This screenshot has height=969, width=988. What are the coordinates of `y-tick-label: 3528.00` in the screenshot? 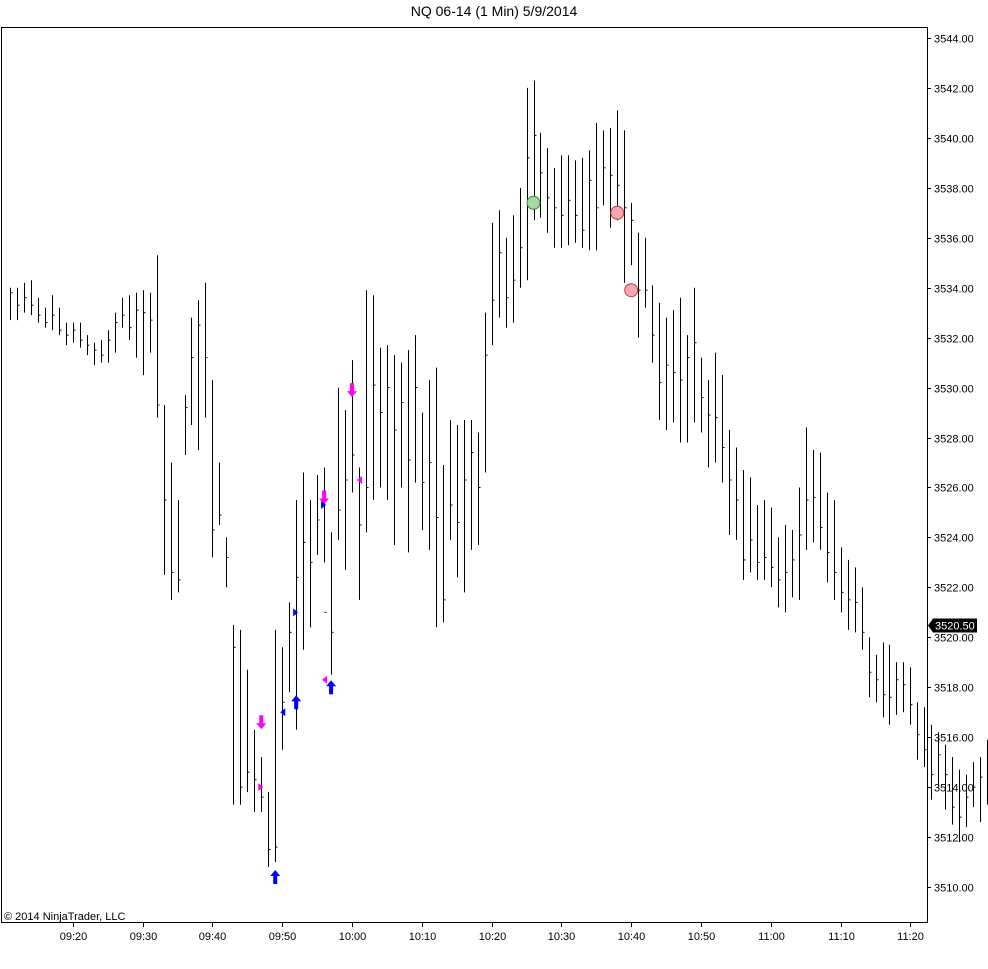 It's located at (954, 440).